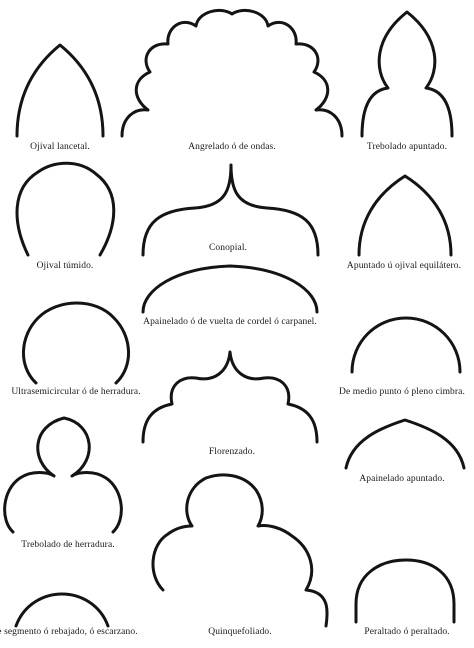 The height and width of the screenshot is (648, 474). Describe the element at coordinates (240, 550) in the screenshot. I see `arch-quinquefoliado` at that location.